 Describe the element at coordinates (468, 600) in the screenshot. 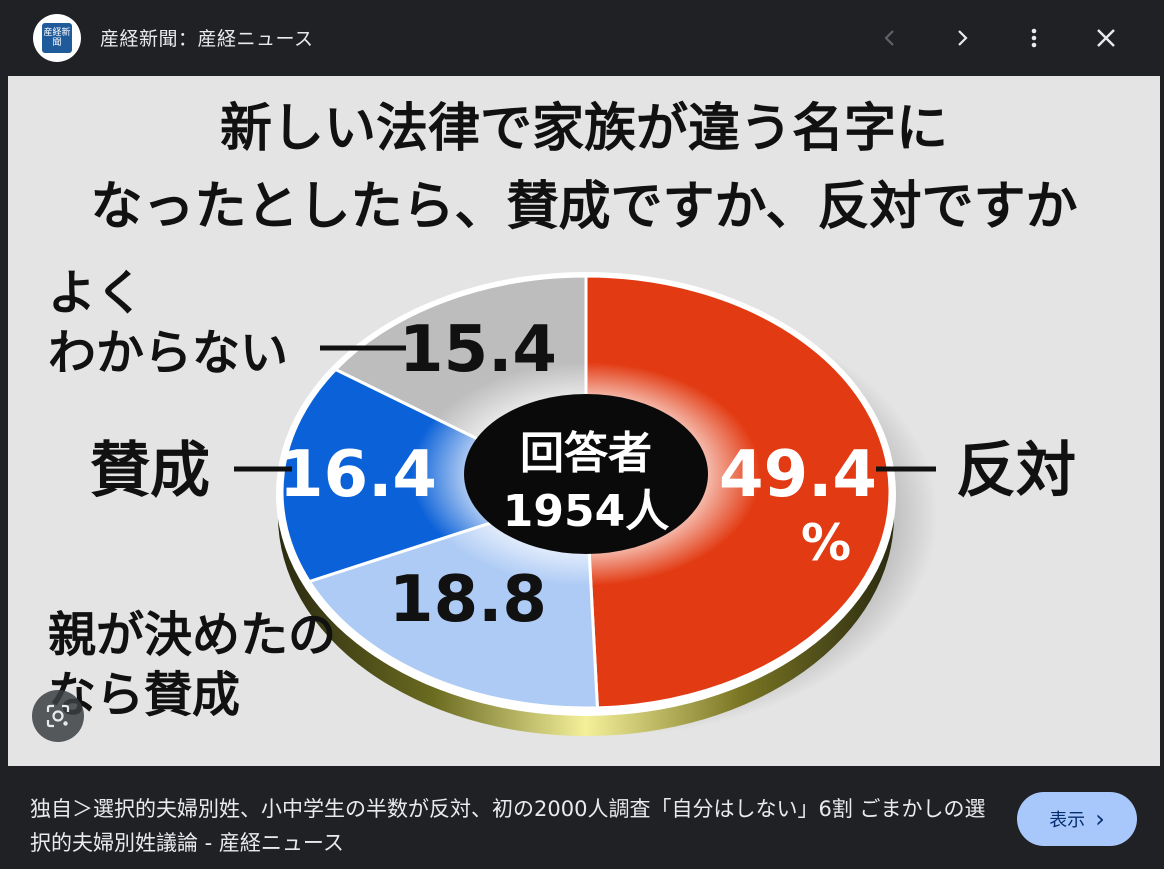

I see `value-label-parents: 18.8` at that location.